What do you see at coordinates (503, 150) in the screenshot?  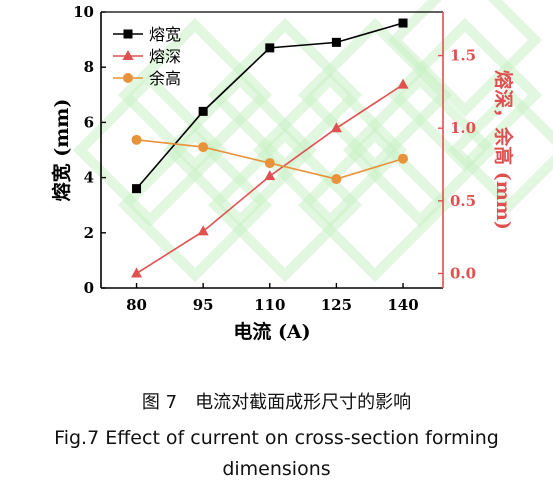 I see `right-axis-title: 熔深，余高 (mm)` at bounding box center [503, 150].